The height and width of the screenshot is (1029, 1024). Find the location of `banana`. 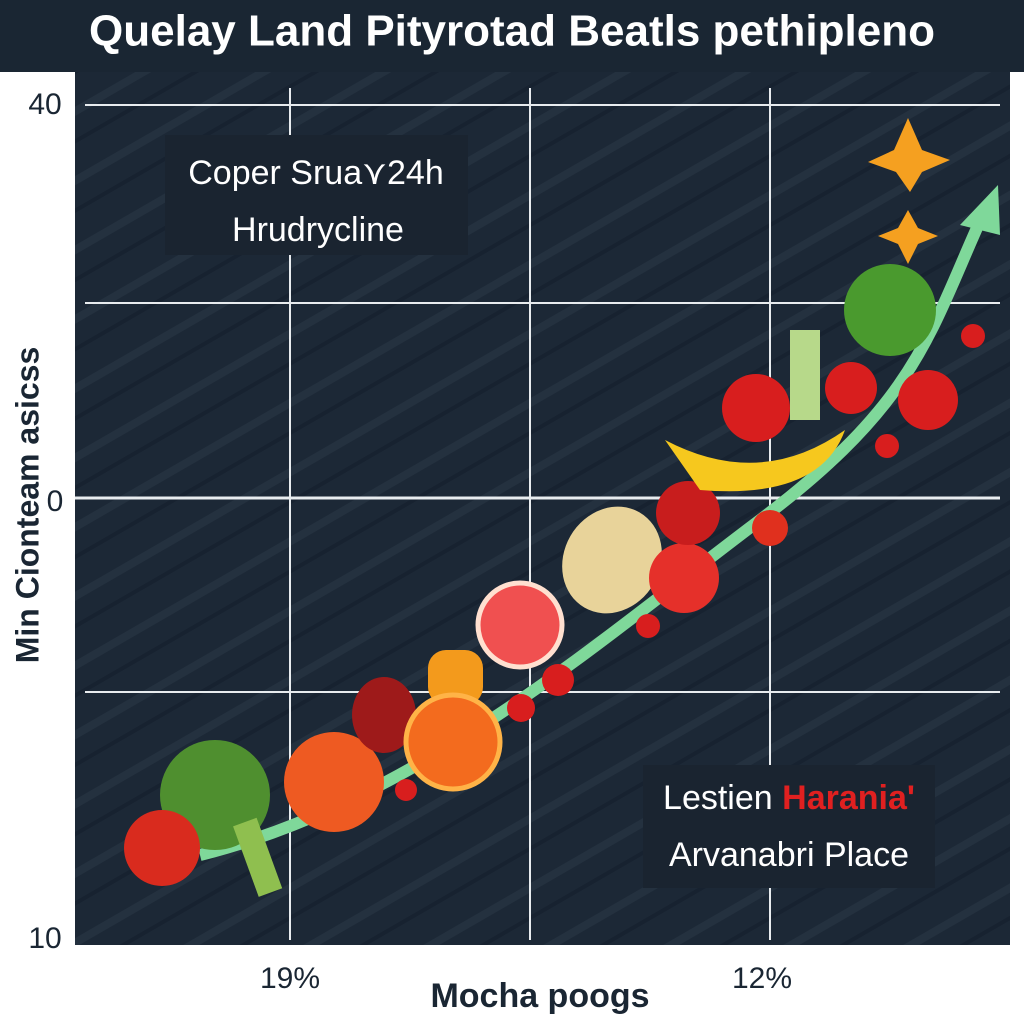

banana is located at coordinates (755, 461).